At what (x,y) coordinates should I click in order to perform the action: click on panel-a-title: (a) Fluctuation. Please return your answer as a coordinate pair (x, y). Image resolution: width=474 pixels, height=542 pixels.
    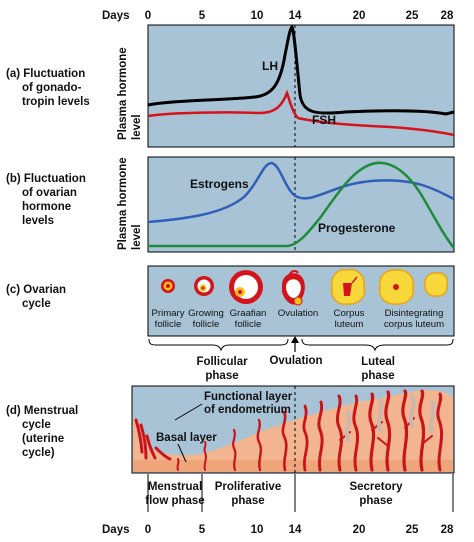
    Looking at the image, I should click on (45, 74).